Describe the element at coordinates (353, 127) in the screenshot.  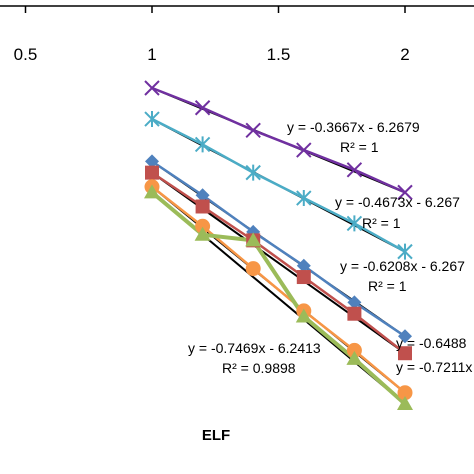
I see `trendline-equation: y = -0.3667x - 6.2679` at that location.